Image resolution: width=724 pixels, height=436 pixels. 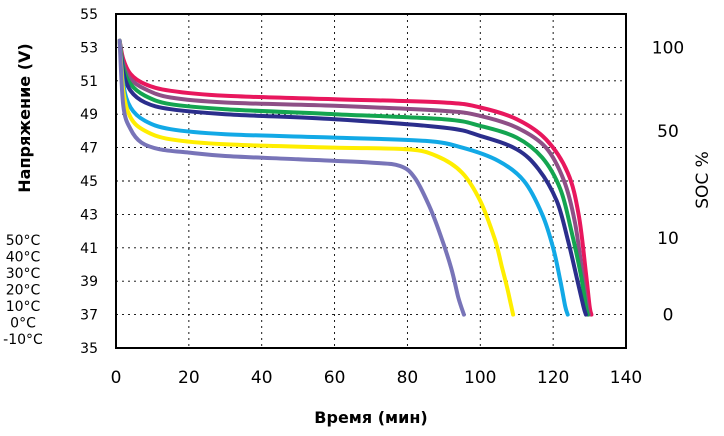 What do you see at coordinates (89, 149) in the screenshot?
I see `y-tick-label: 47` at bounding box center [89, 149].